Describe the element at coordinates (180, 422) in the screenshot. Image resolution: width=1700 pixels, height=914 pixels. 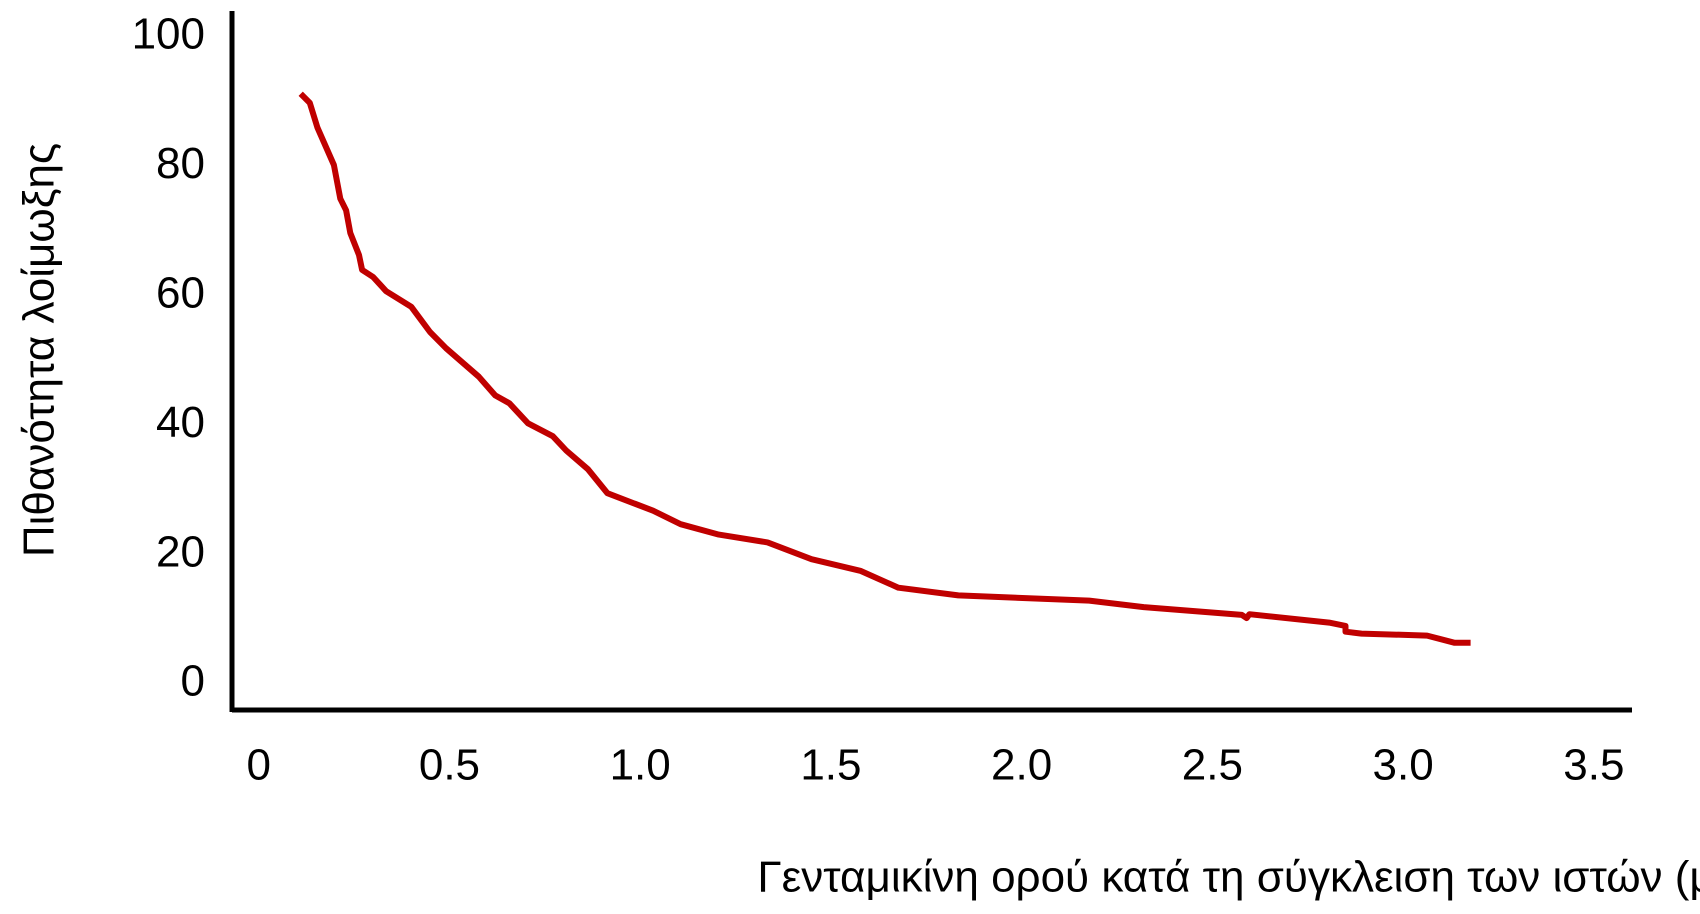
I see `y-tick-label: 40` at that location.